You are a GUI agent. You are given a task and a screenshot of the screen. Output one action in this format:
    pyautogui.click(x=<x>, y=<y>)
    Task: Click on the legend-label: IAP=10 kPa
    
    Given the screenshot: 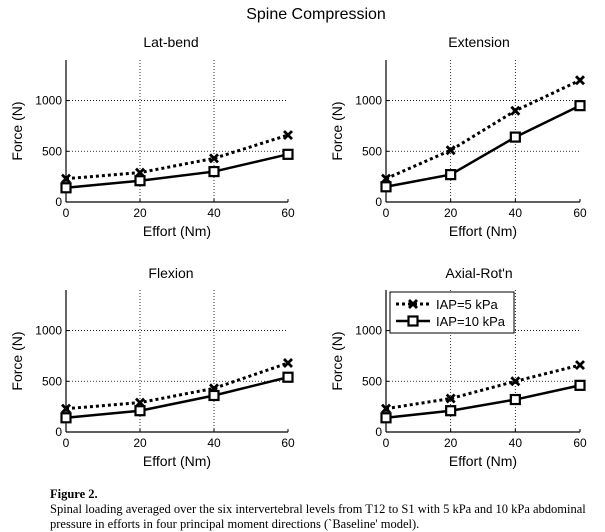 What is the action you would take?
    pyautogui.click(x=471, y=321)
    